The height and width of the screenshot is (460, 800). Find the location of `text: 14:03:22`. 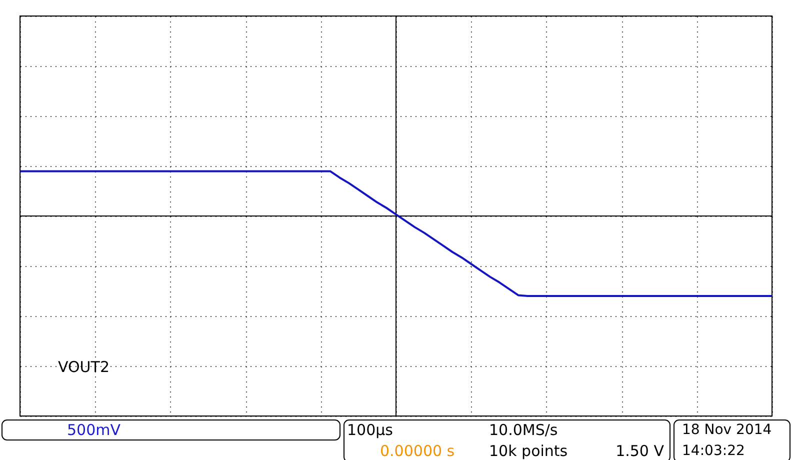

text: 14:03:22 is located at coordinates (713, 451).